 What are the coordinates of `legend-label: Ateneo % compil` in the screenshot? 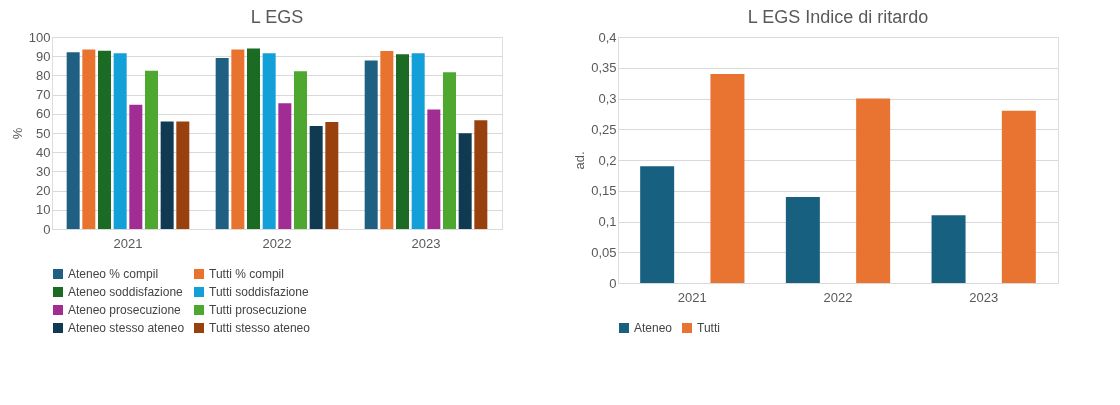 It's located at (113, 274).